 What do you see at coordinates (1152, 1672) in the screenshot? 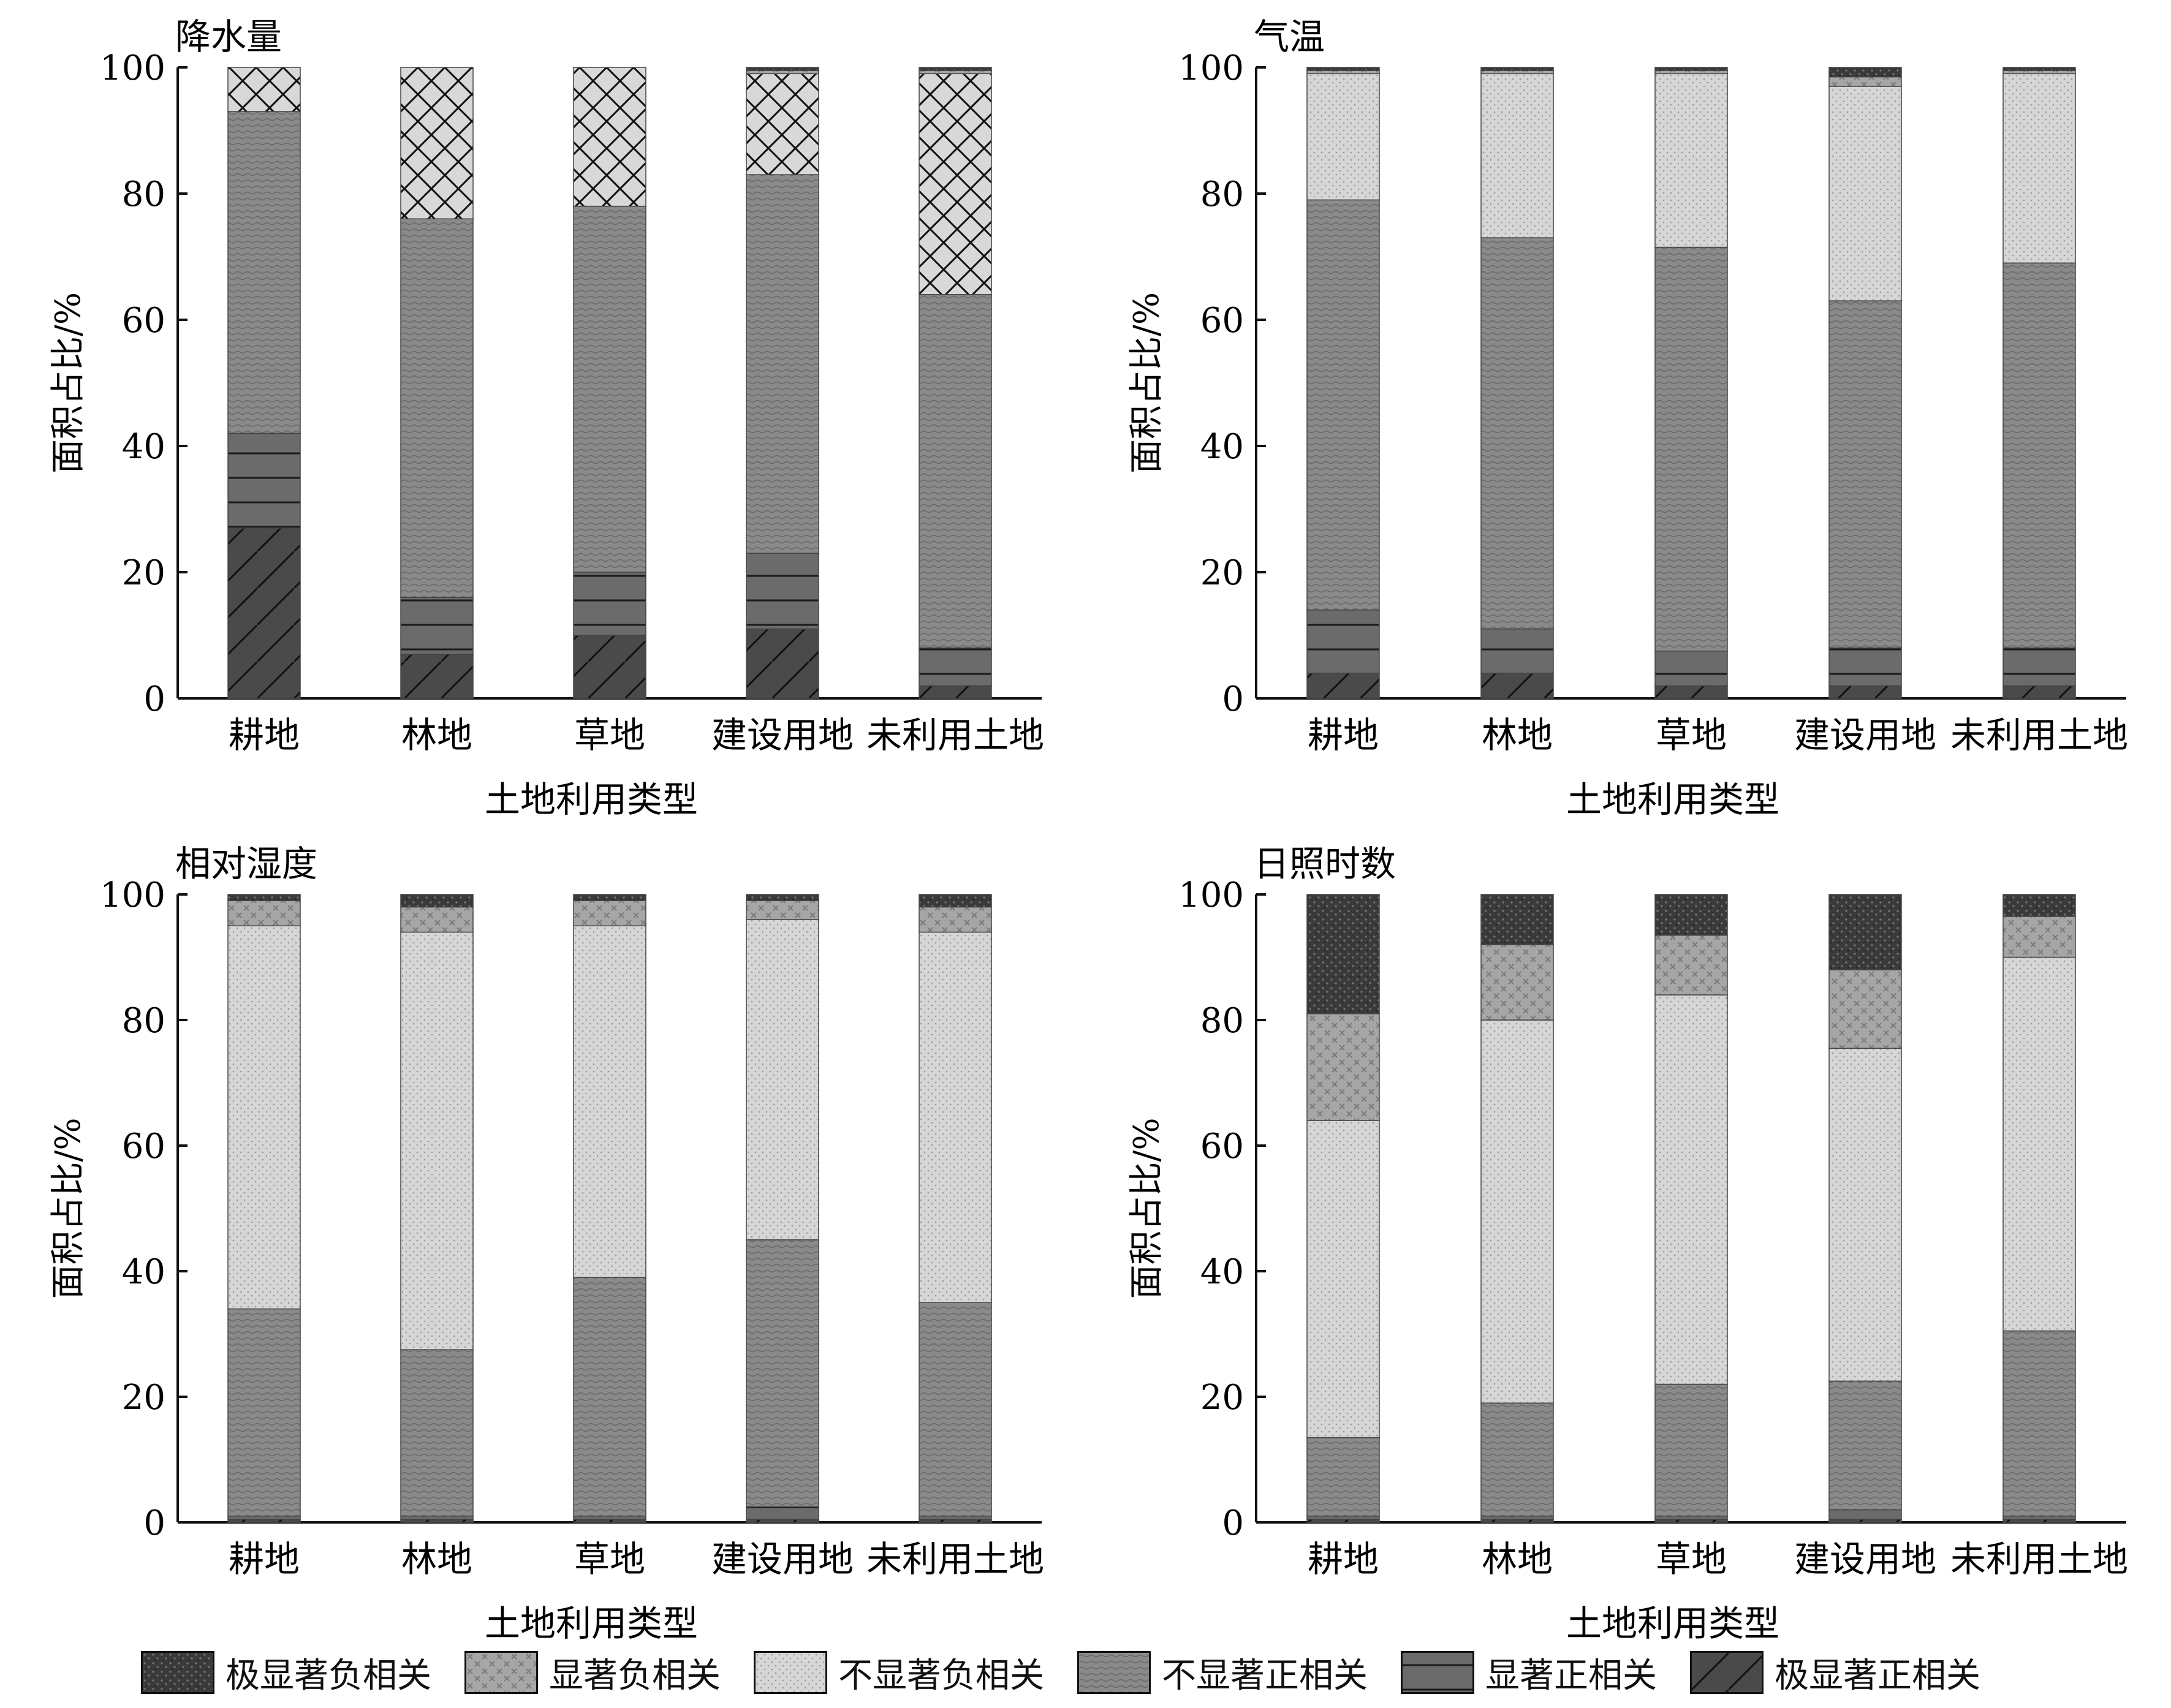
I see `legend: 极显著负相关 显著负相关 不显著负相关 不显著正相关 显著正相关 极显著正相关` at bounding box center [1152, 1672].